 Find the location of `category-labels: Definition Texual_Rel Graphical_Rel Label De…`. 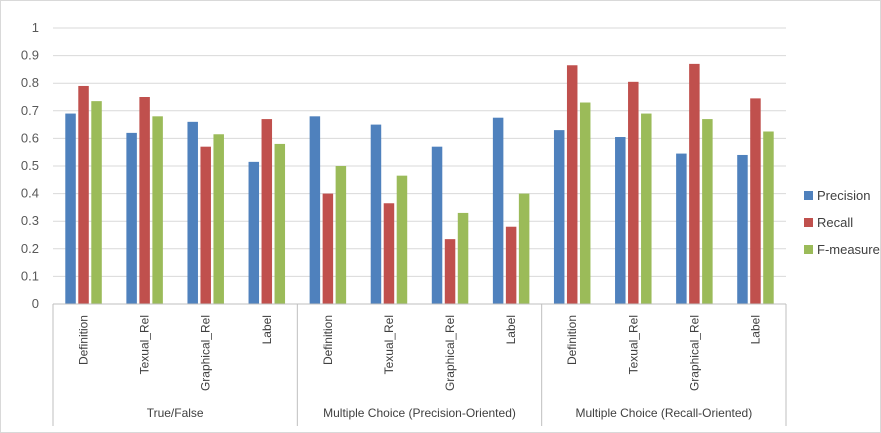

category-labels: Definition Texual_Rel Graphical_Rel Label De… is located at coordinates (420, 353).